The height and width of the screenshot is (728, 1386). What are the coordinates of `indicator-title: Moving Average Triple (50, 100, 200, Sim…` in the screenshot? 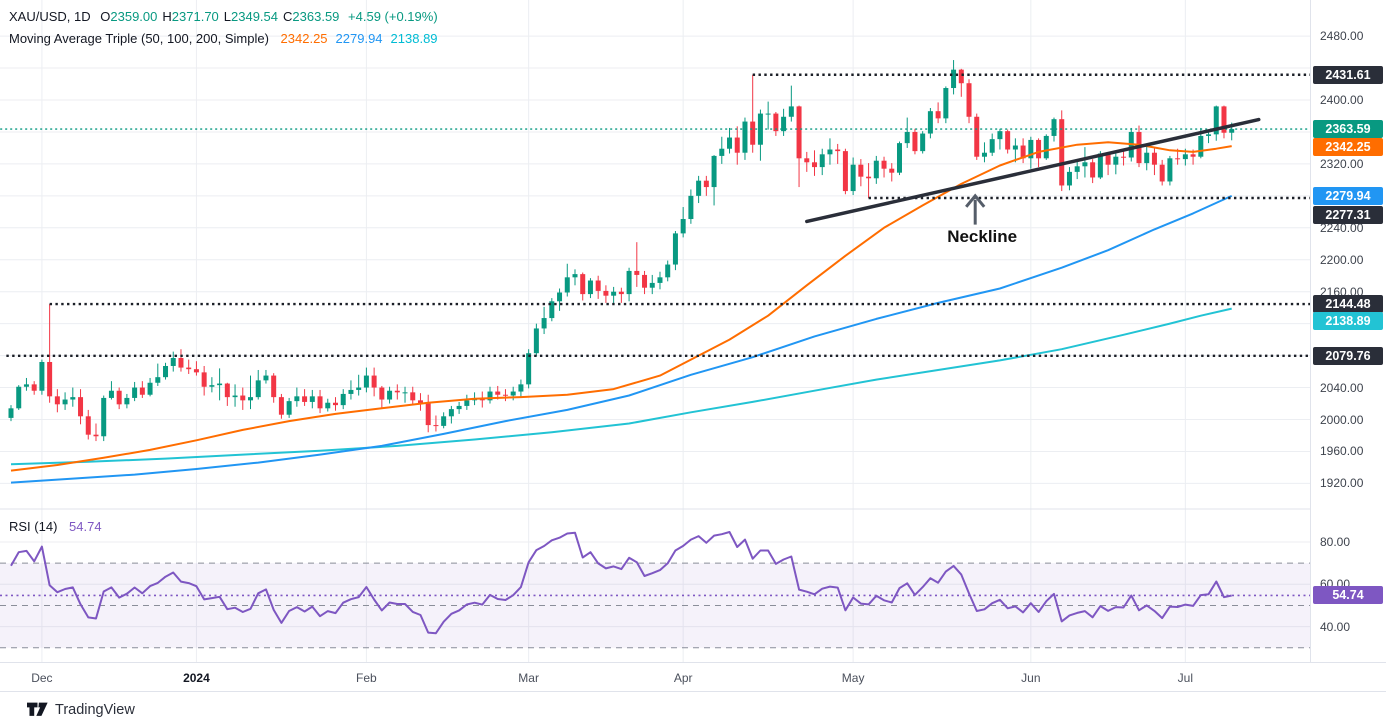 It's located at (139, 38).